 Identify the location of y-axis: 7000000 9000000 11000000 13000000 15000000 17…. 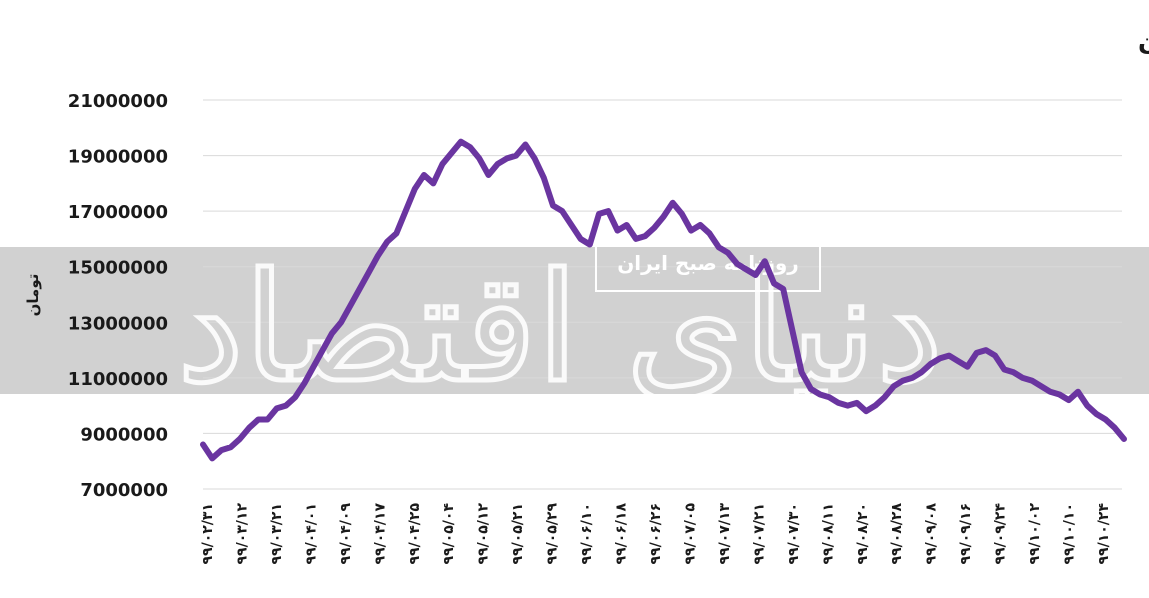
(118, 296).